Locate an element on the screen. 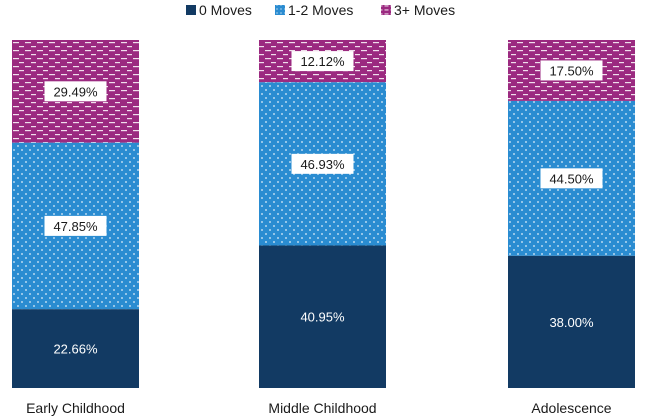 This screenshot has height=418, width=650. legend-swatch-1-2-moves is located at coordinates (280, 10).